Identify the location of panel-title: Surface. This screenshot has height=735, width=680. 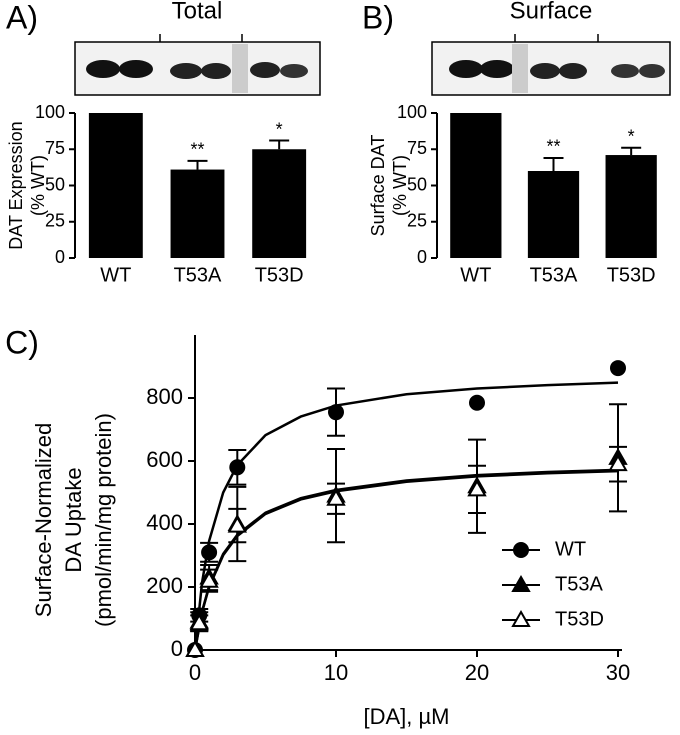
(551, 12).